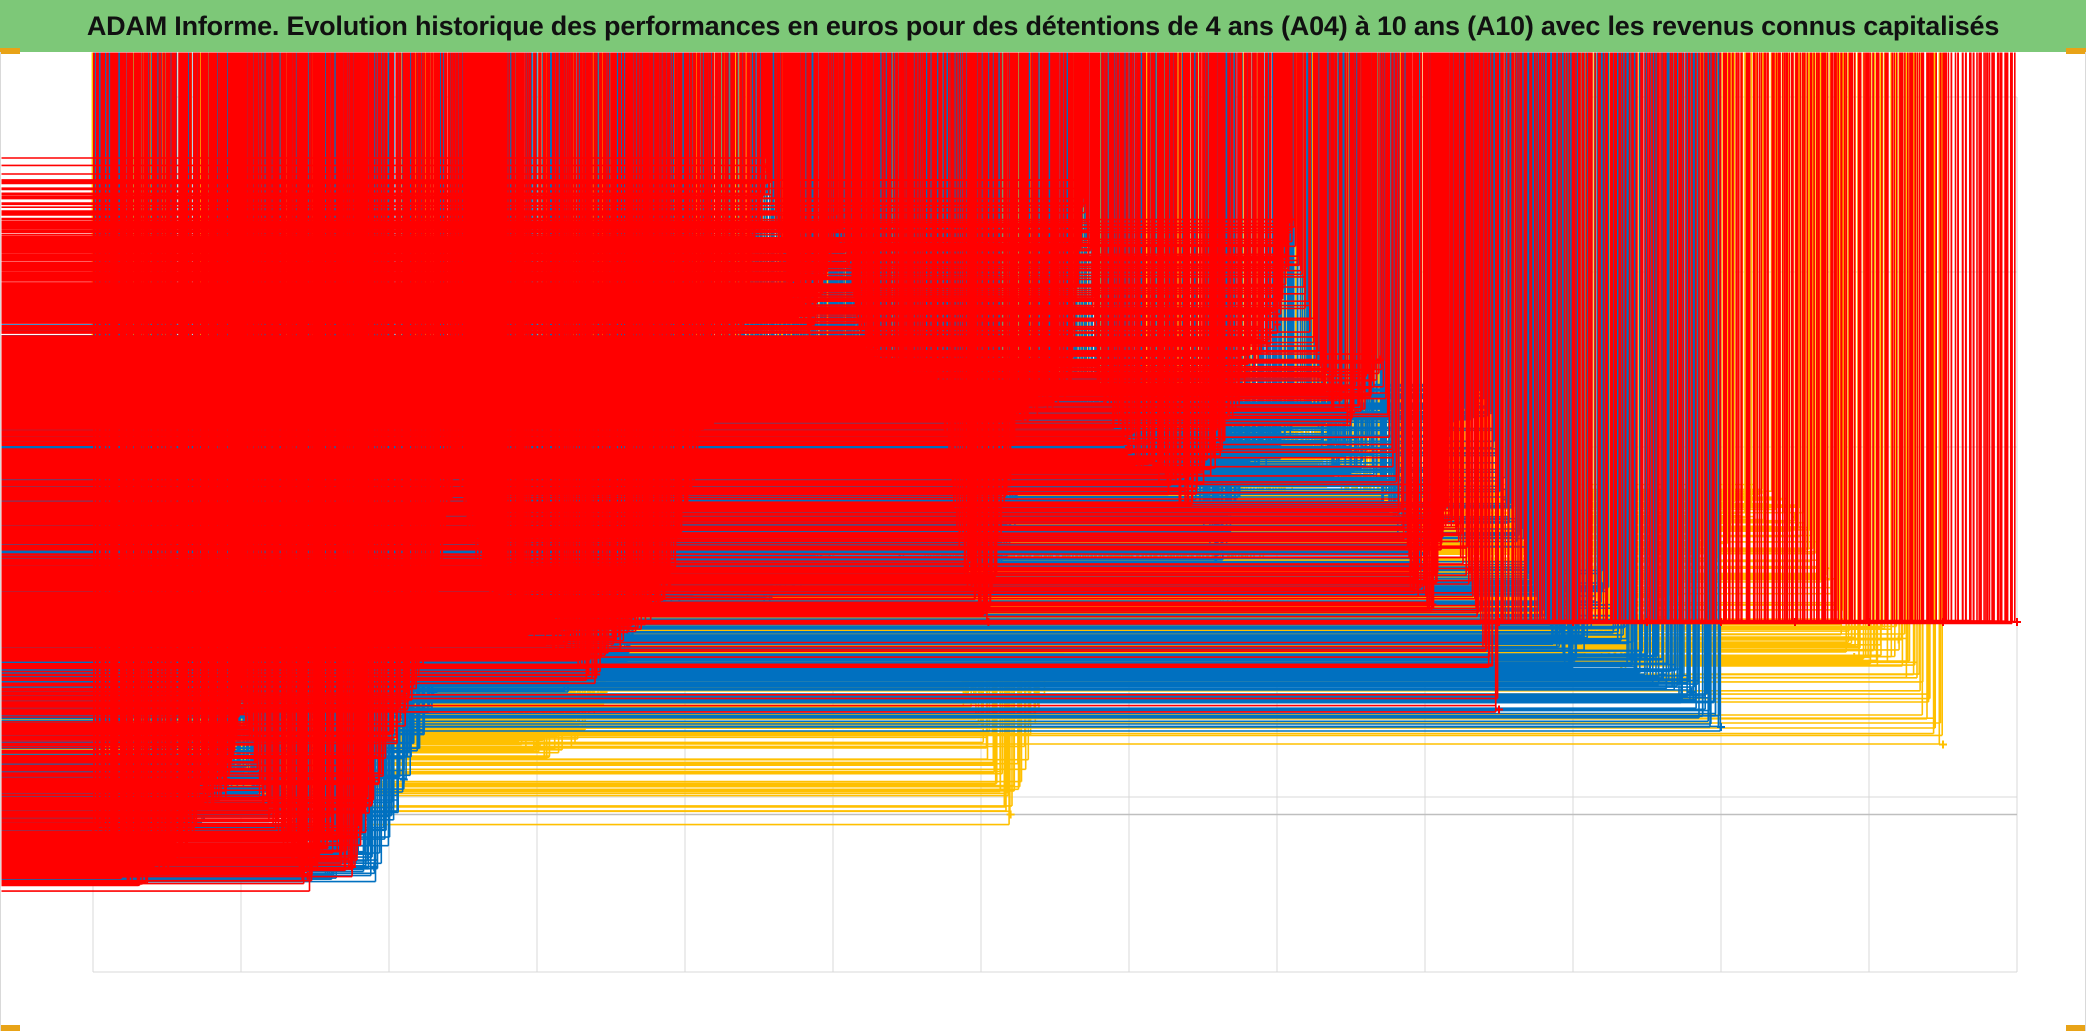  What do you see at coordinates (2076, 1028) in the screenshot?
I see `corner-accent-bottom-right` at bounding box center [2076, 1028].